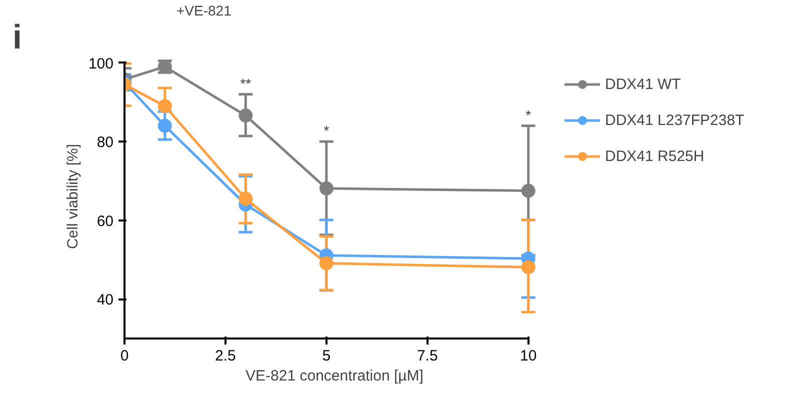 The height and width of the screenshot is (414, 803). Describe the element at coordinates (105, 221) in the screenshot. I see `y-tick-label: 60` at that location.